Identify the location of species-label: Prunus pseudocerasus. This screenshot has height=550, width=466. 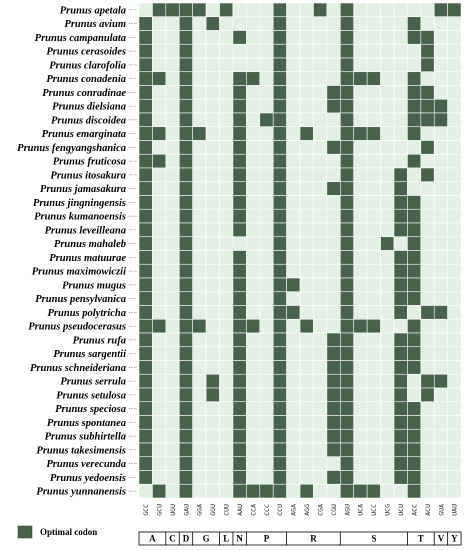
(77, 327).